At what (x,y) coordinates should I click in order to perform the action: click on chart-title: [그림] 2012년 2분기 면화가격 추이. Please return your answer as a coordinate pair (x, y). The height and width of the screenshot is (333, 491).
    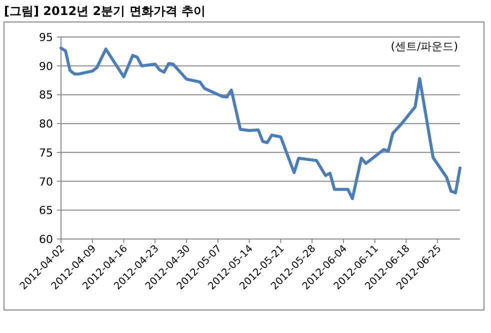
    Looking at the image, I should click on (105, 11).